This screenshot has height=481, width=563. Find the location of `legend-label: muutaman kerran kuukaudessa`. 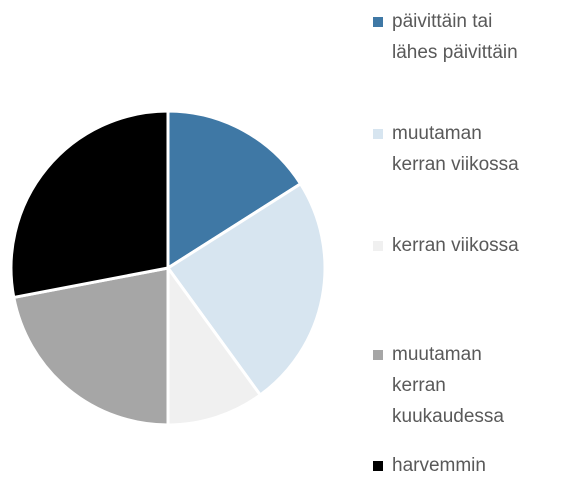

legend-label: muutaman kerran kuukaudessa is located at coordinates (448, 385).